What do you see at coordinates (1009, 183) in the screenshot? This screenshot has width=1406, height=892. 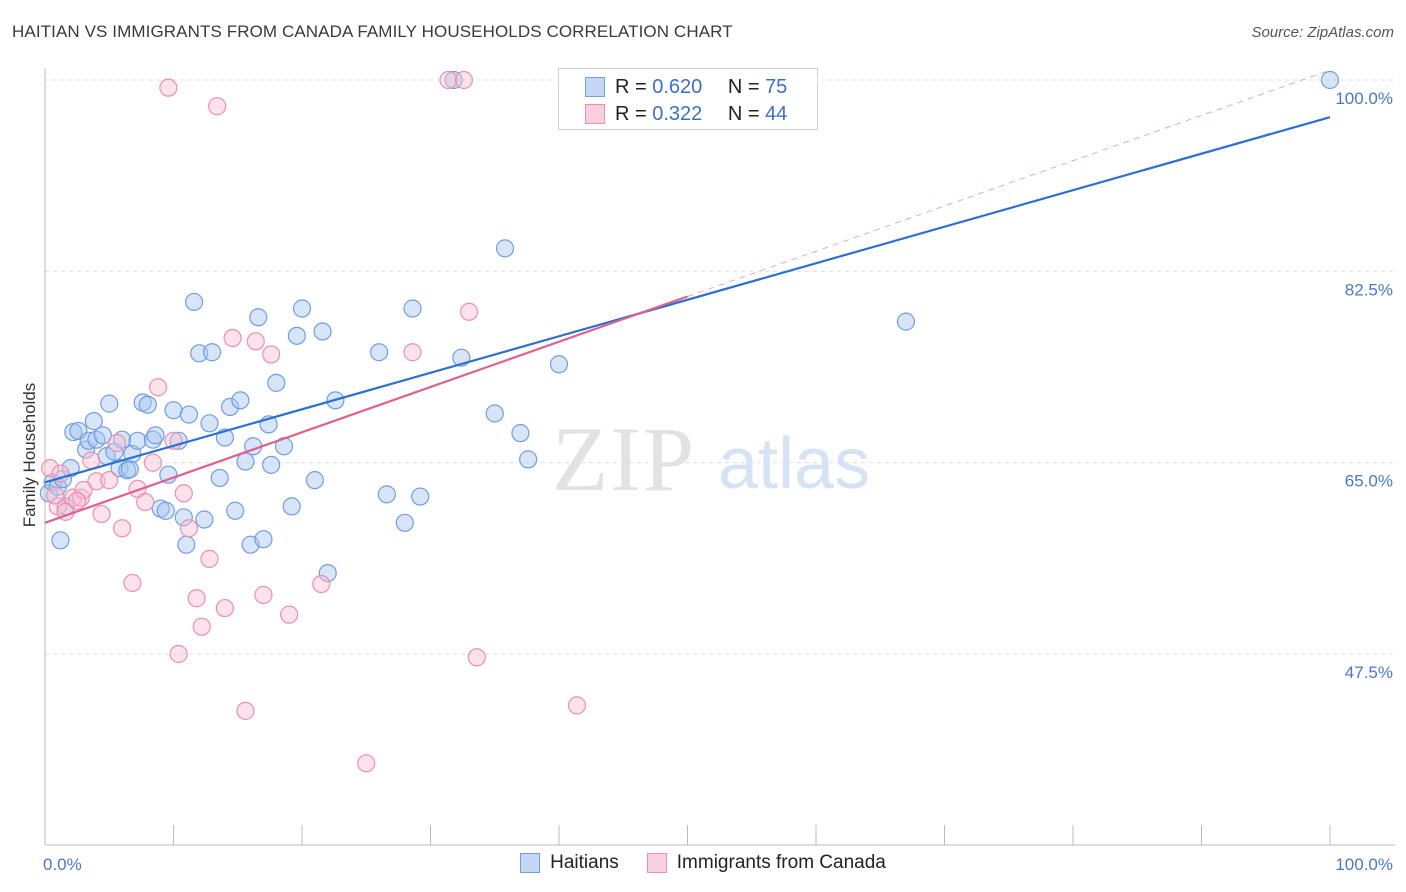 I see `trend-extension-canada` at bounding box center [1009, 183].